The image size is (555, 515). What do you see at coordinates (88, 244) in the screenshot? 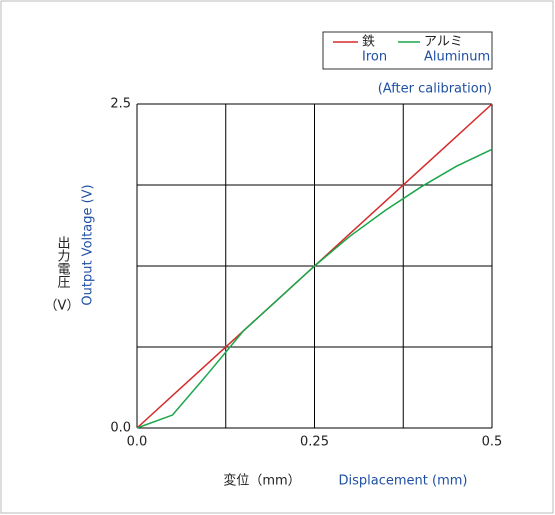
I see `y-label: Output Voltage (V)` at bounding box center [88, 244].